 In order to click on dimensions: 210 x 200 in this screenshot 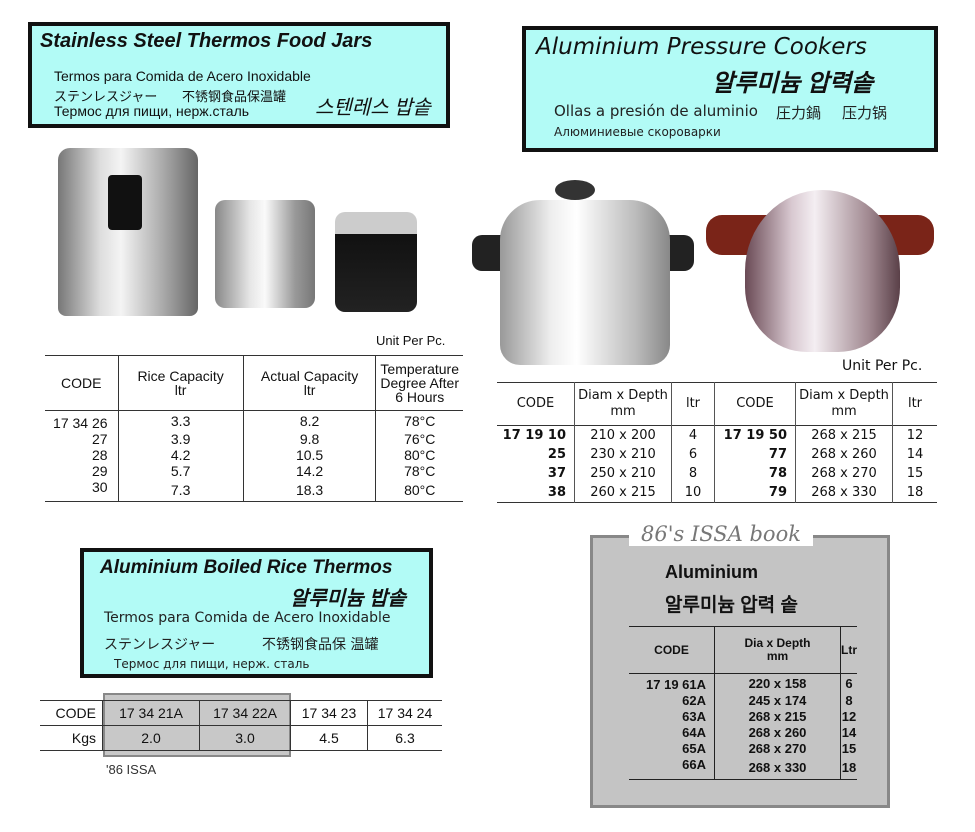, I will do `click(623, 435)`.